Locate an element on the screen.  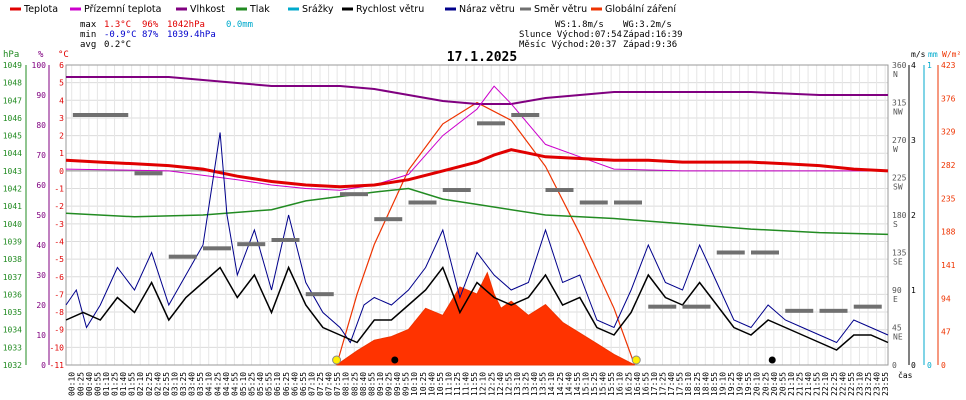
axis-time-tick: 16:40 is located at coordinates (637, 384).